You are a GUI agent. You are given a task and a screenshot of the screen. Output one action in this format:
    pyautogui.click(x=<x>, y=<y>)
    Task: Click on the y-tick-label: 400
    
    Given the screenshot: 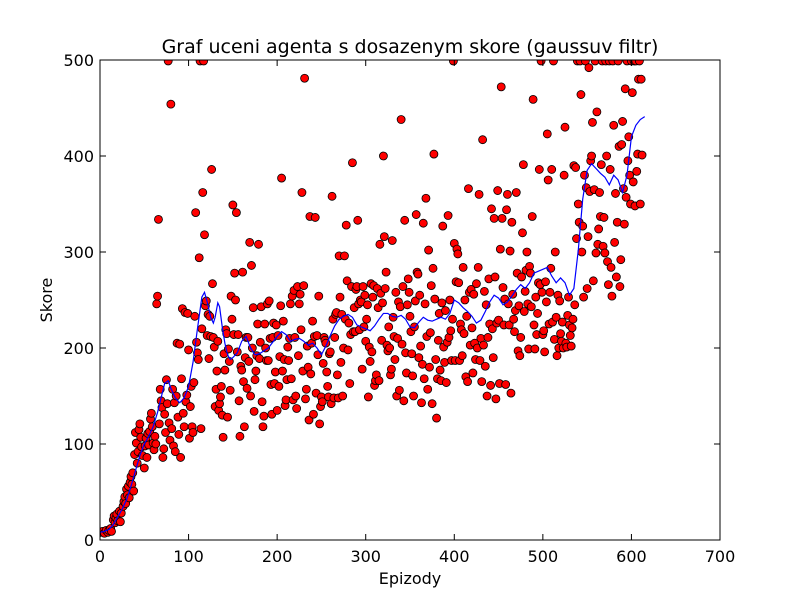 What is the action you would take?
    pyautogui.click(x=78, y=156)
    